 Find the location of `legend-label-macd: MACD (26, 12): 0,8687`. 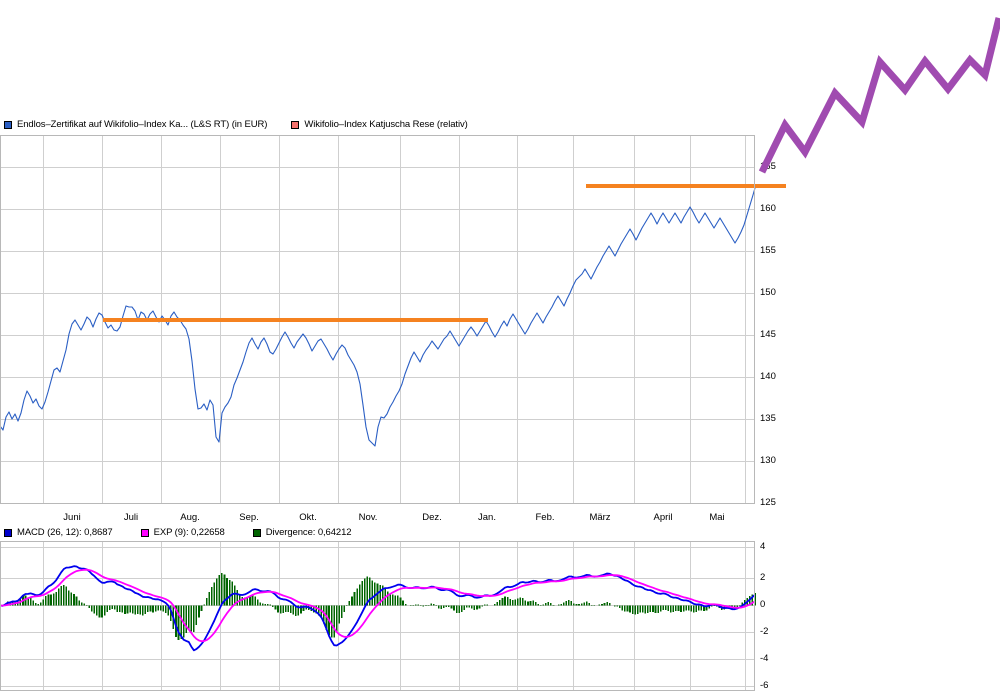

legend-label-macd: MACD (26, 12): 0,8687 is located at coordinates (65, 532).